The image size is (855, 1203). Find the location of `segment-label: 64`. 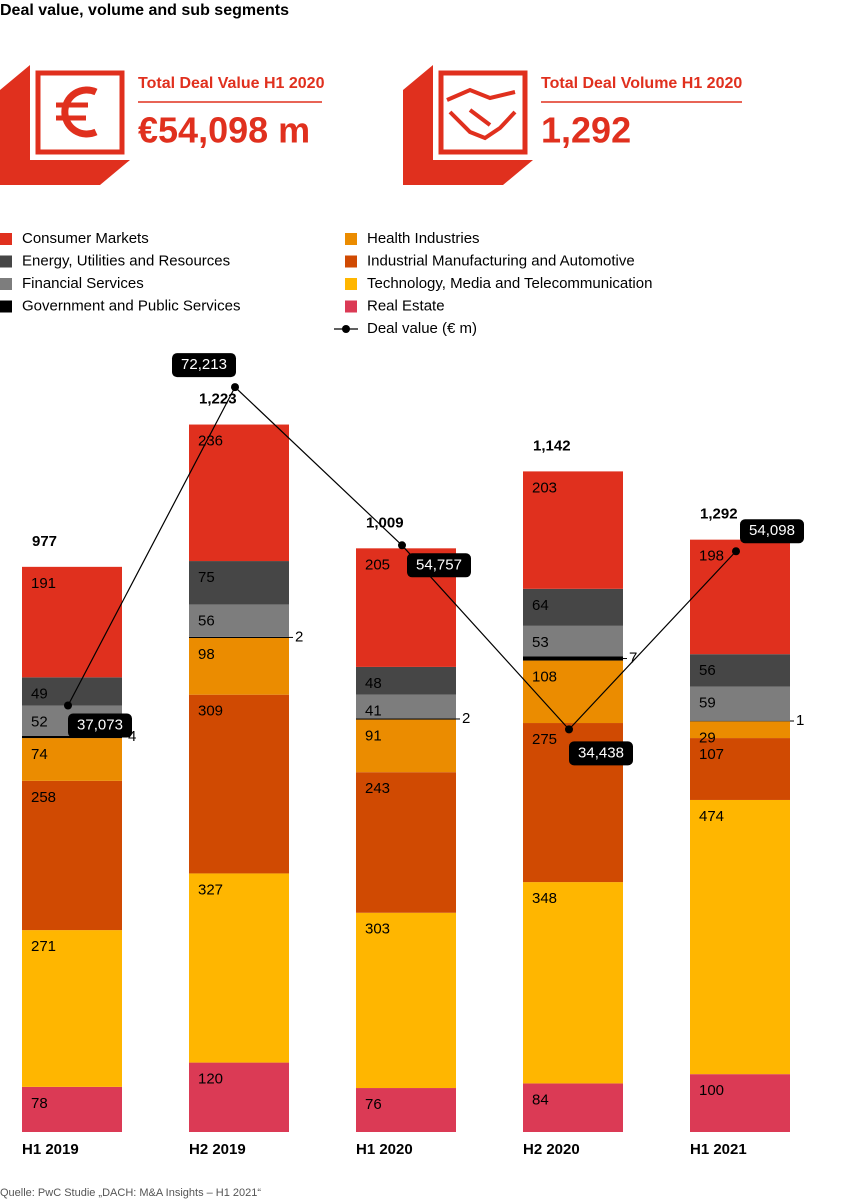

segment-label: 64 is located at coordinates (540, 605).